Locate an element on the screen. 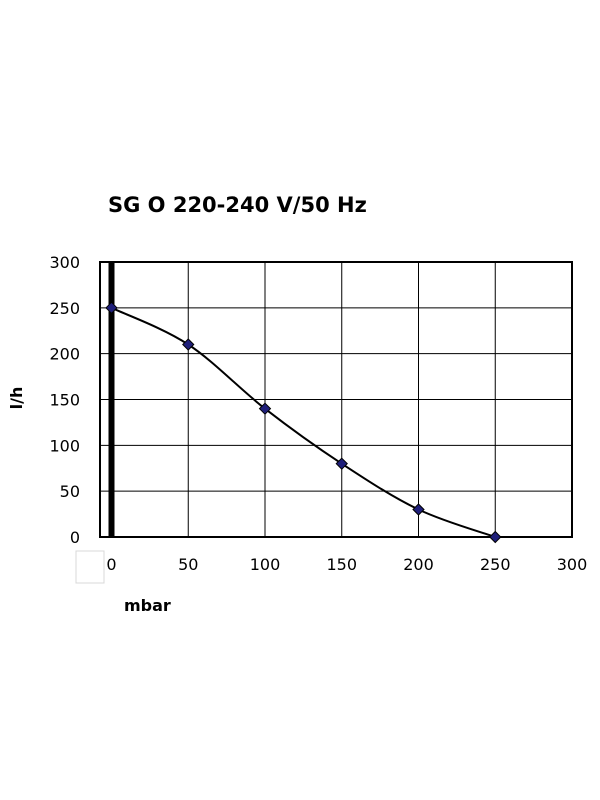 This screenshot has width=600, height=800. y-tick-labels: 0 50 100 150 200 250 300 is located at coordinates (64, 400).